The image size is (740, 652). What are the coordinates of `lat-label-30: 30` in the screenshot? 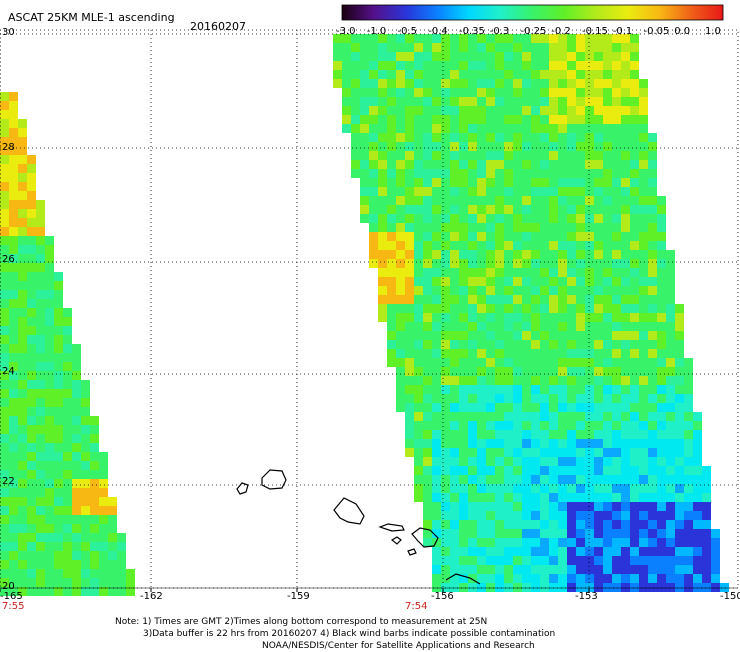 It's located at (8, 32).